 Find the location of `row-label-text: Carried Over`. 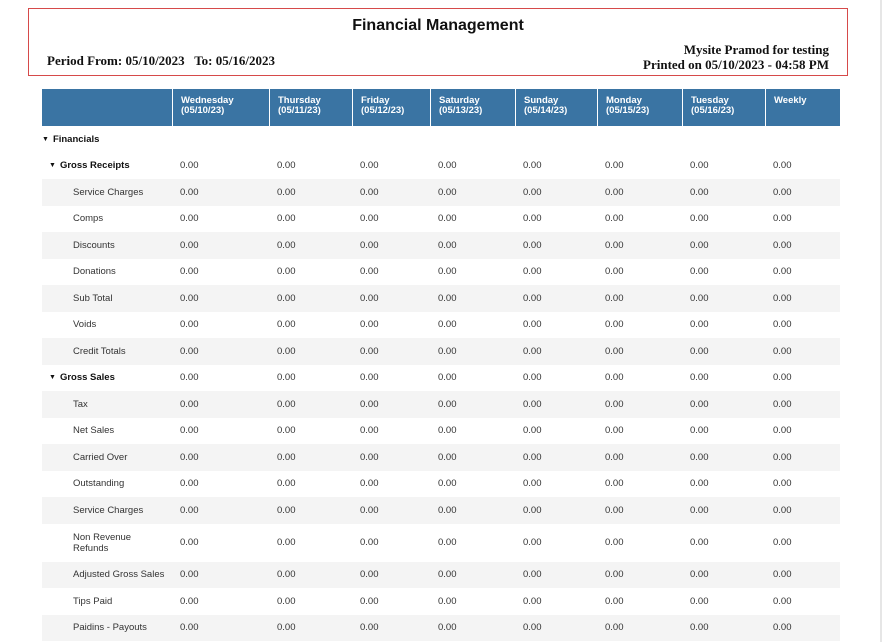

row-label-text: Carried Over is located at coordinates (100, 457).